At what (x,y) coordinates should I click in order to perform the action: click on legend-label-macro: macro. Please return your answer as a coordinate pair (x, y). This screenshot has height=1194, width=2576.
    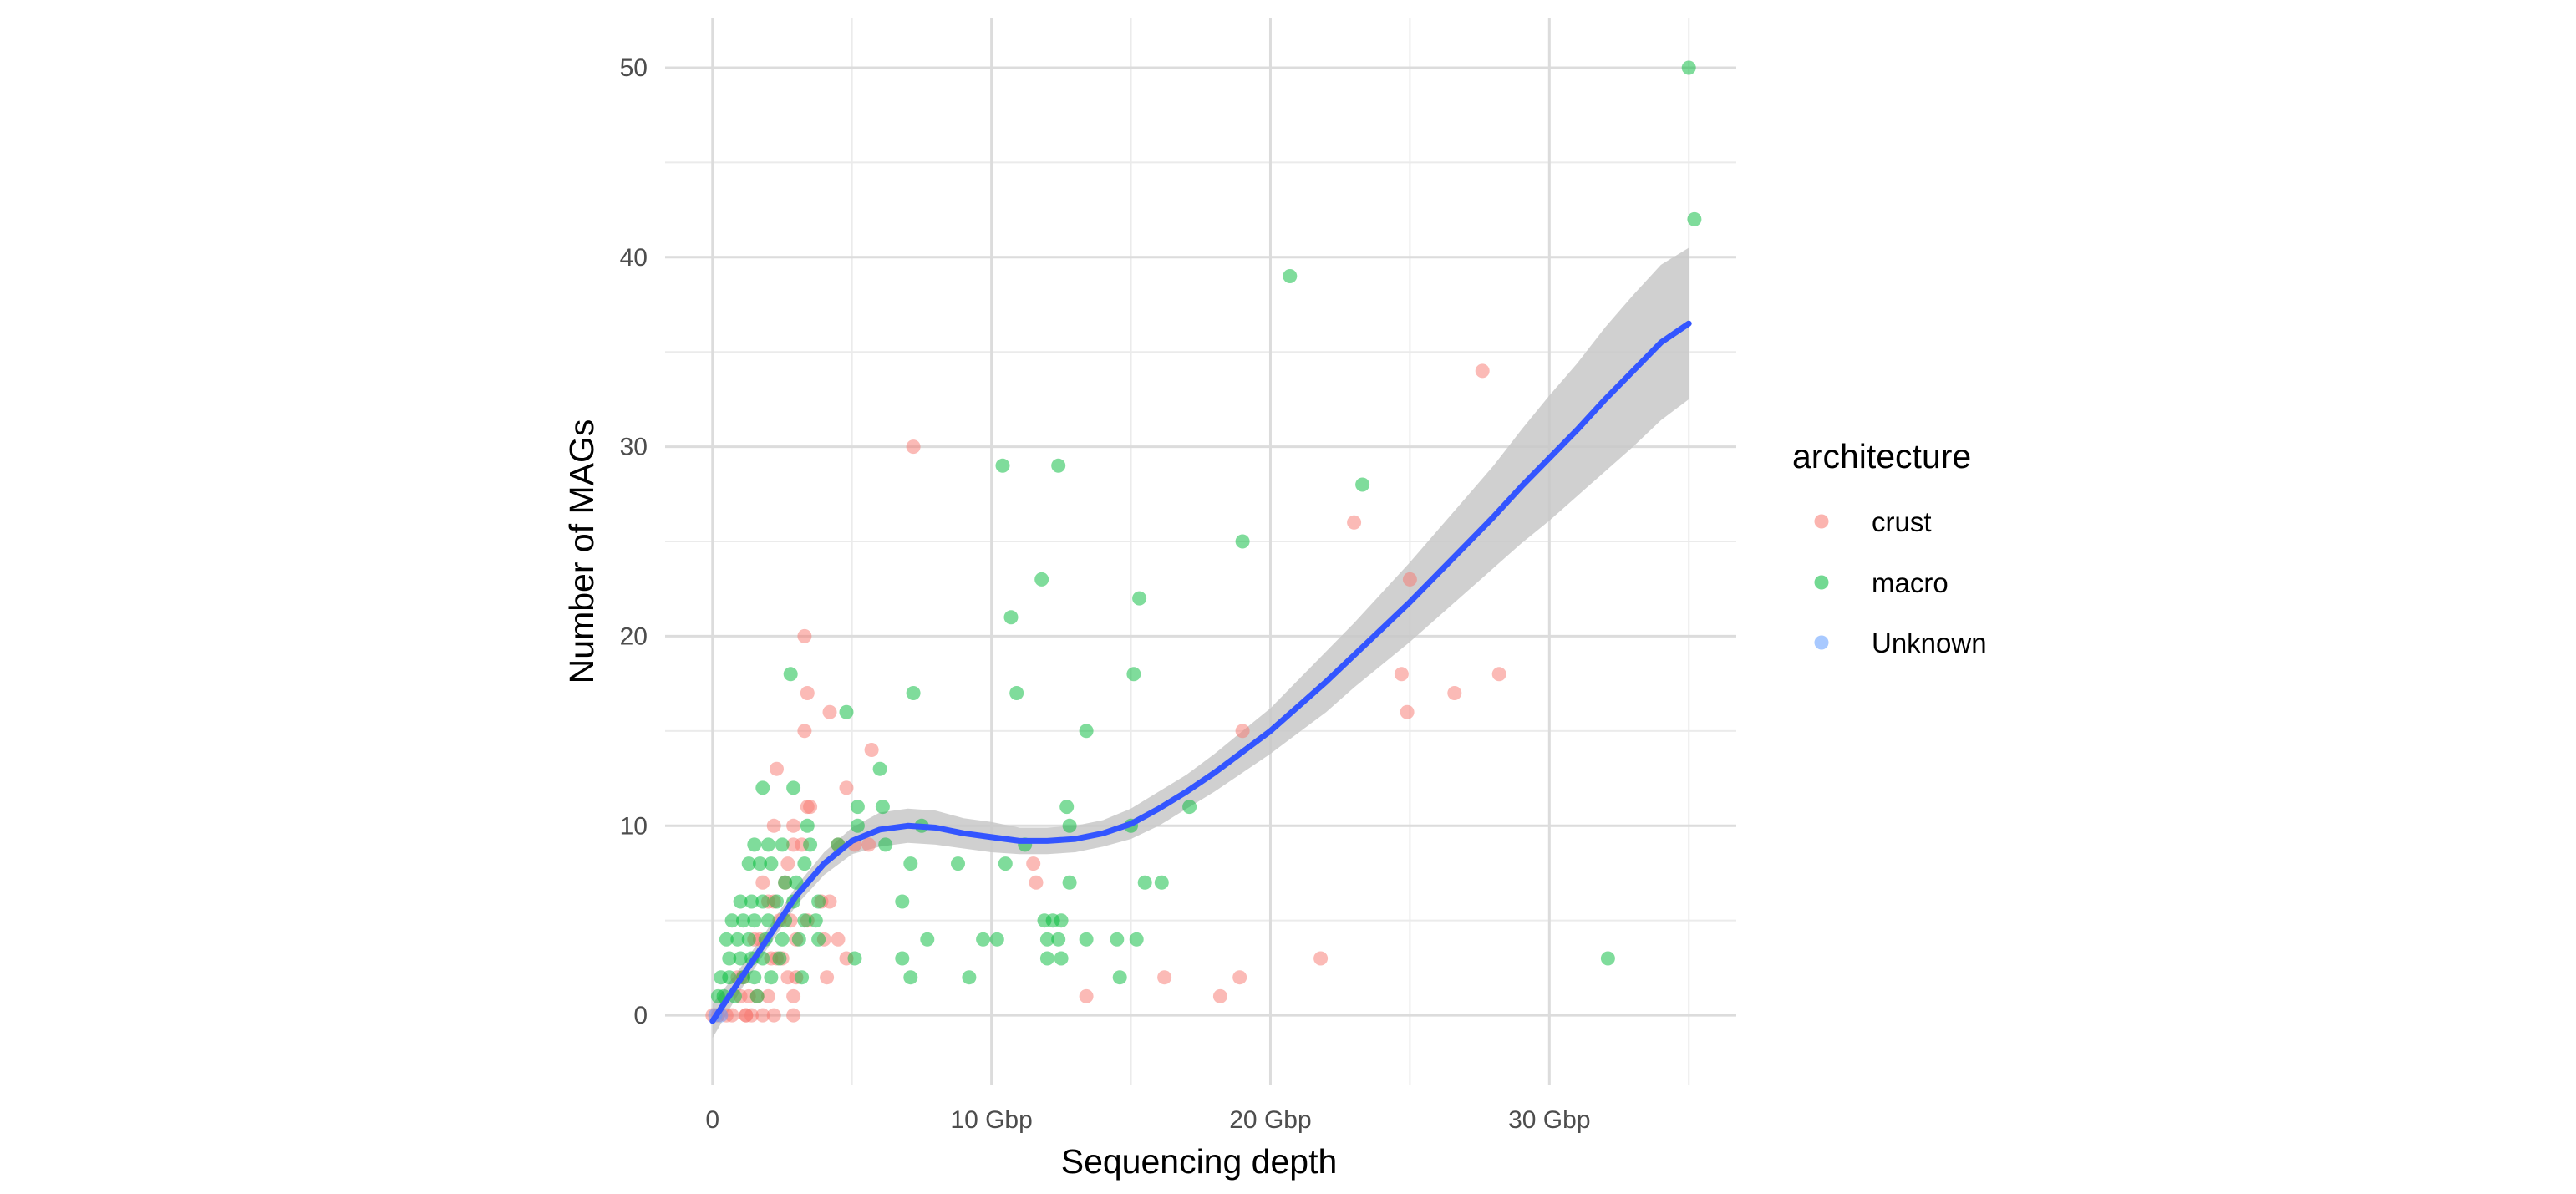
    Looking at the image, I should click on (1910, 582).